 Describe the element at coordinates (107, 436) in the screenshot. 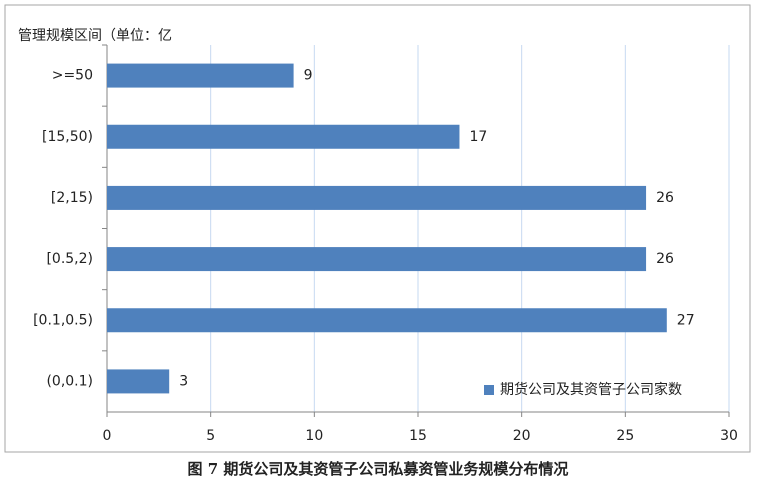

I see `x-tick-label: 0` at that location.